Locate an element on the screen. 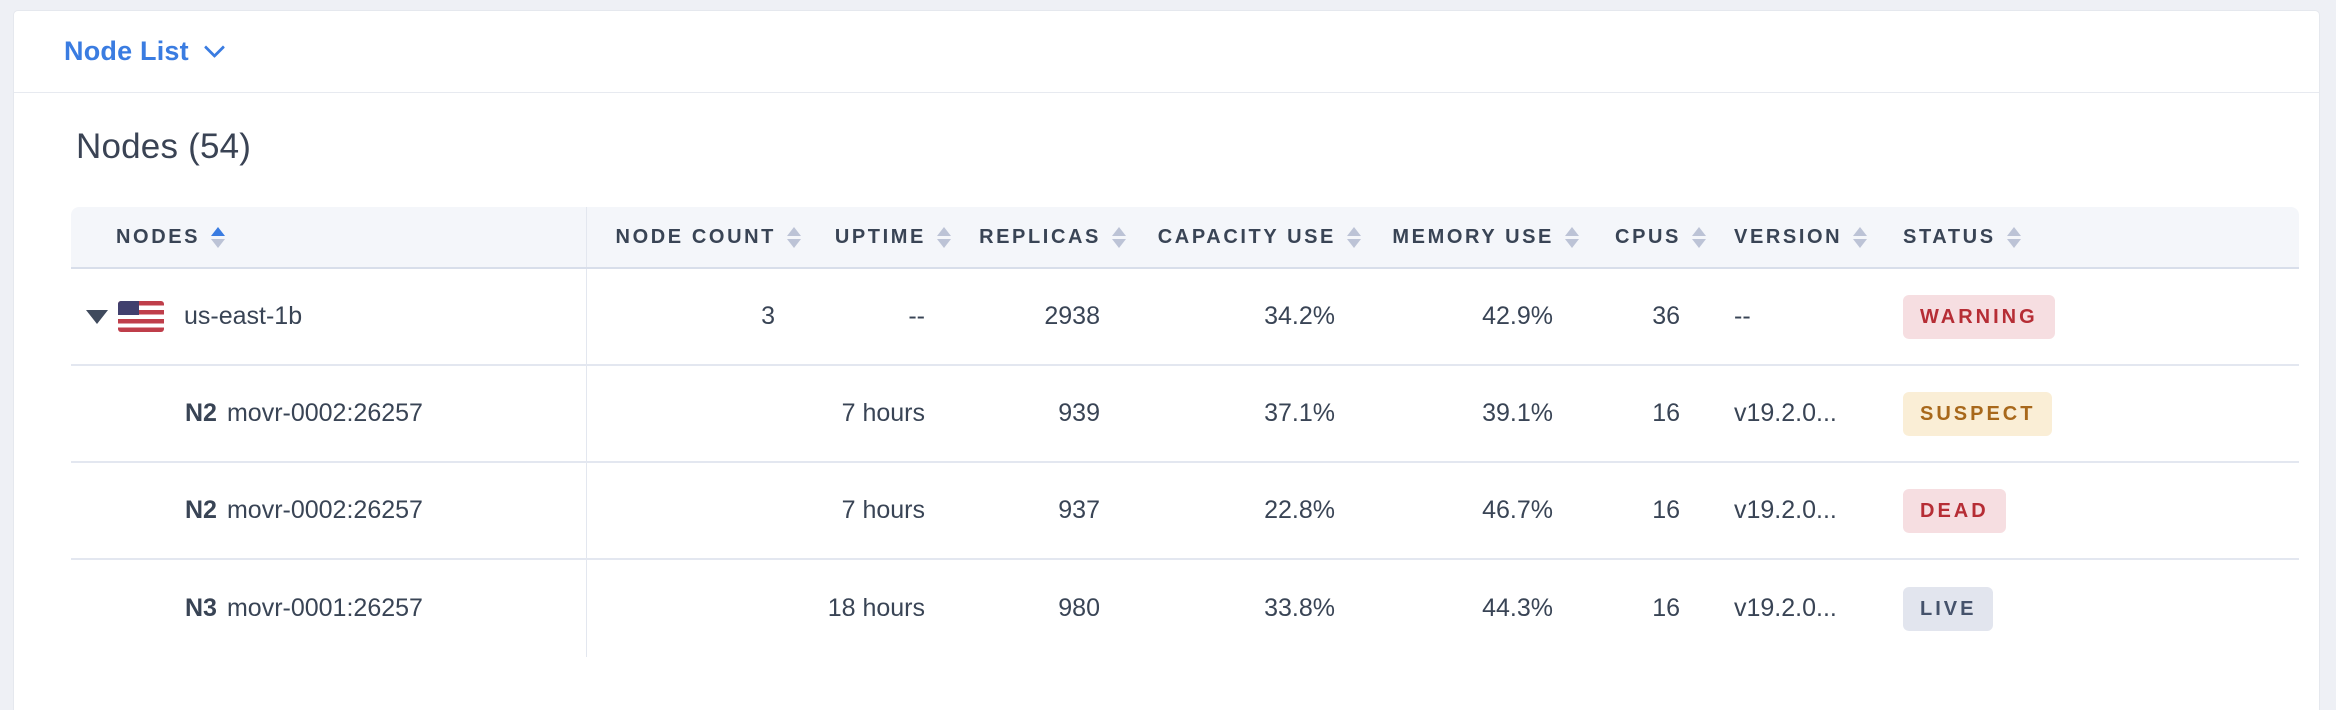  node-id: N3 is located at coordinates (201, 608).